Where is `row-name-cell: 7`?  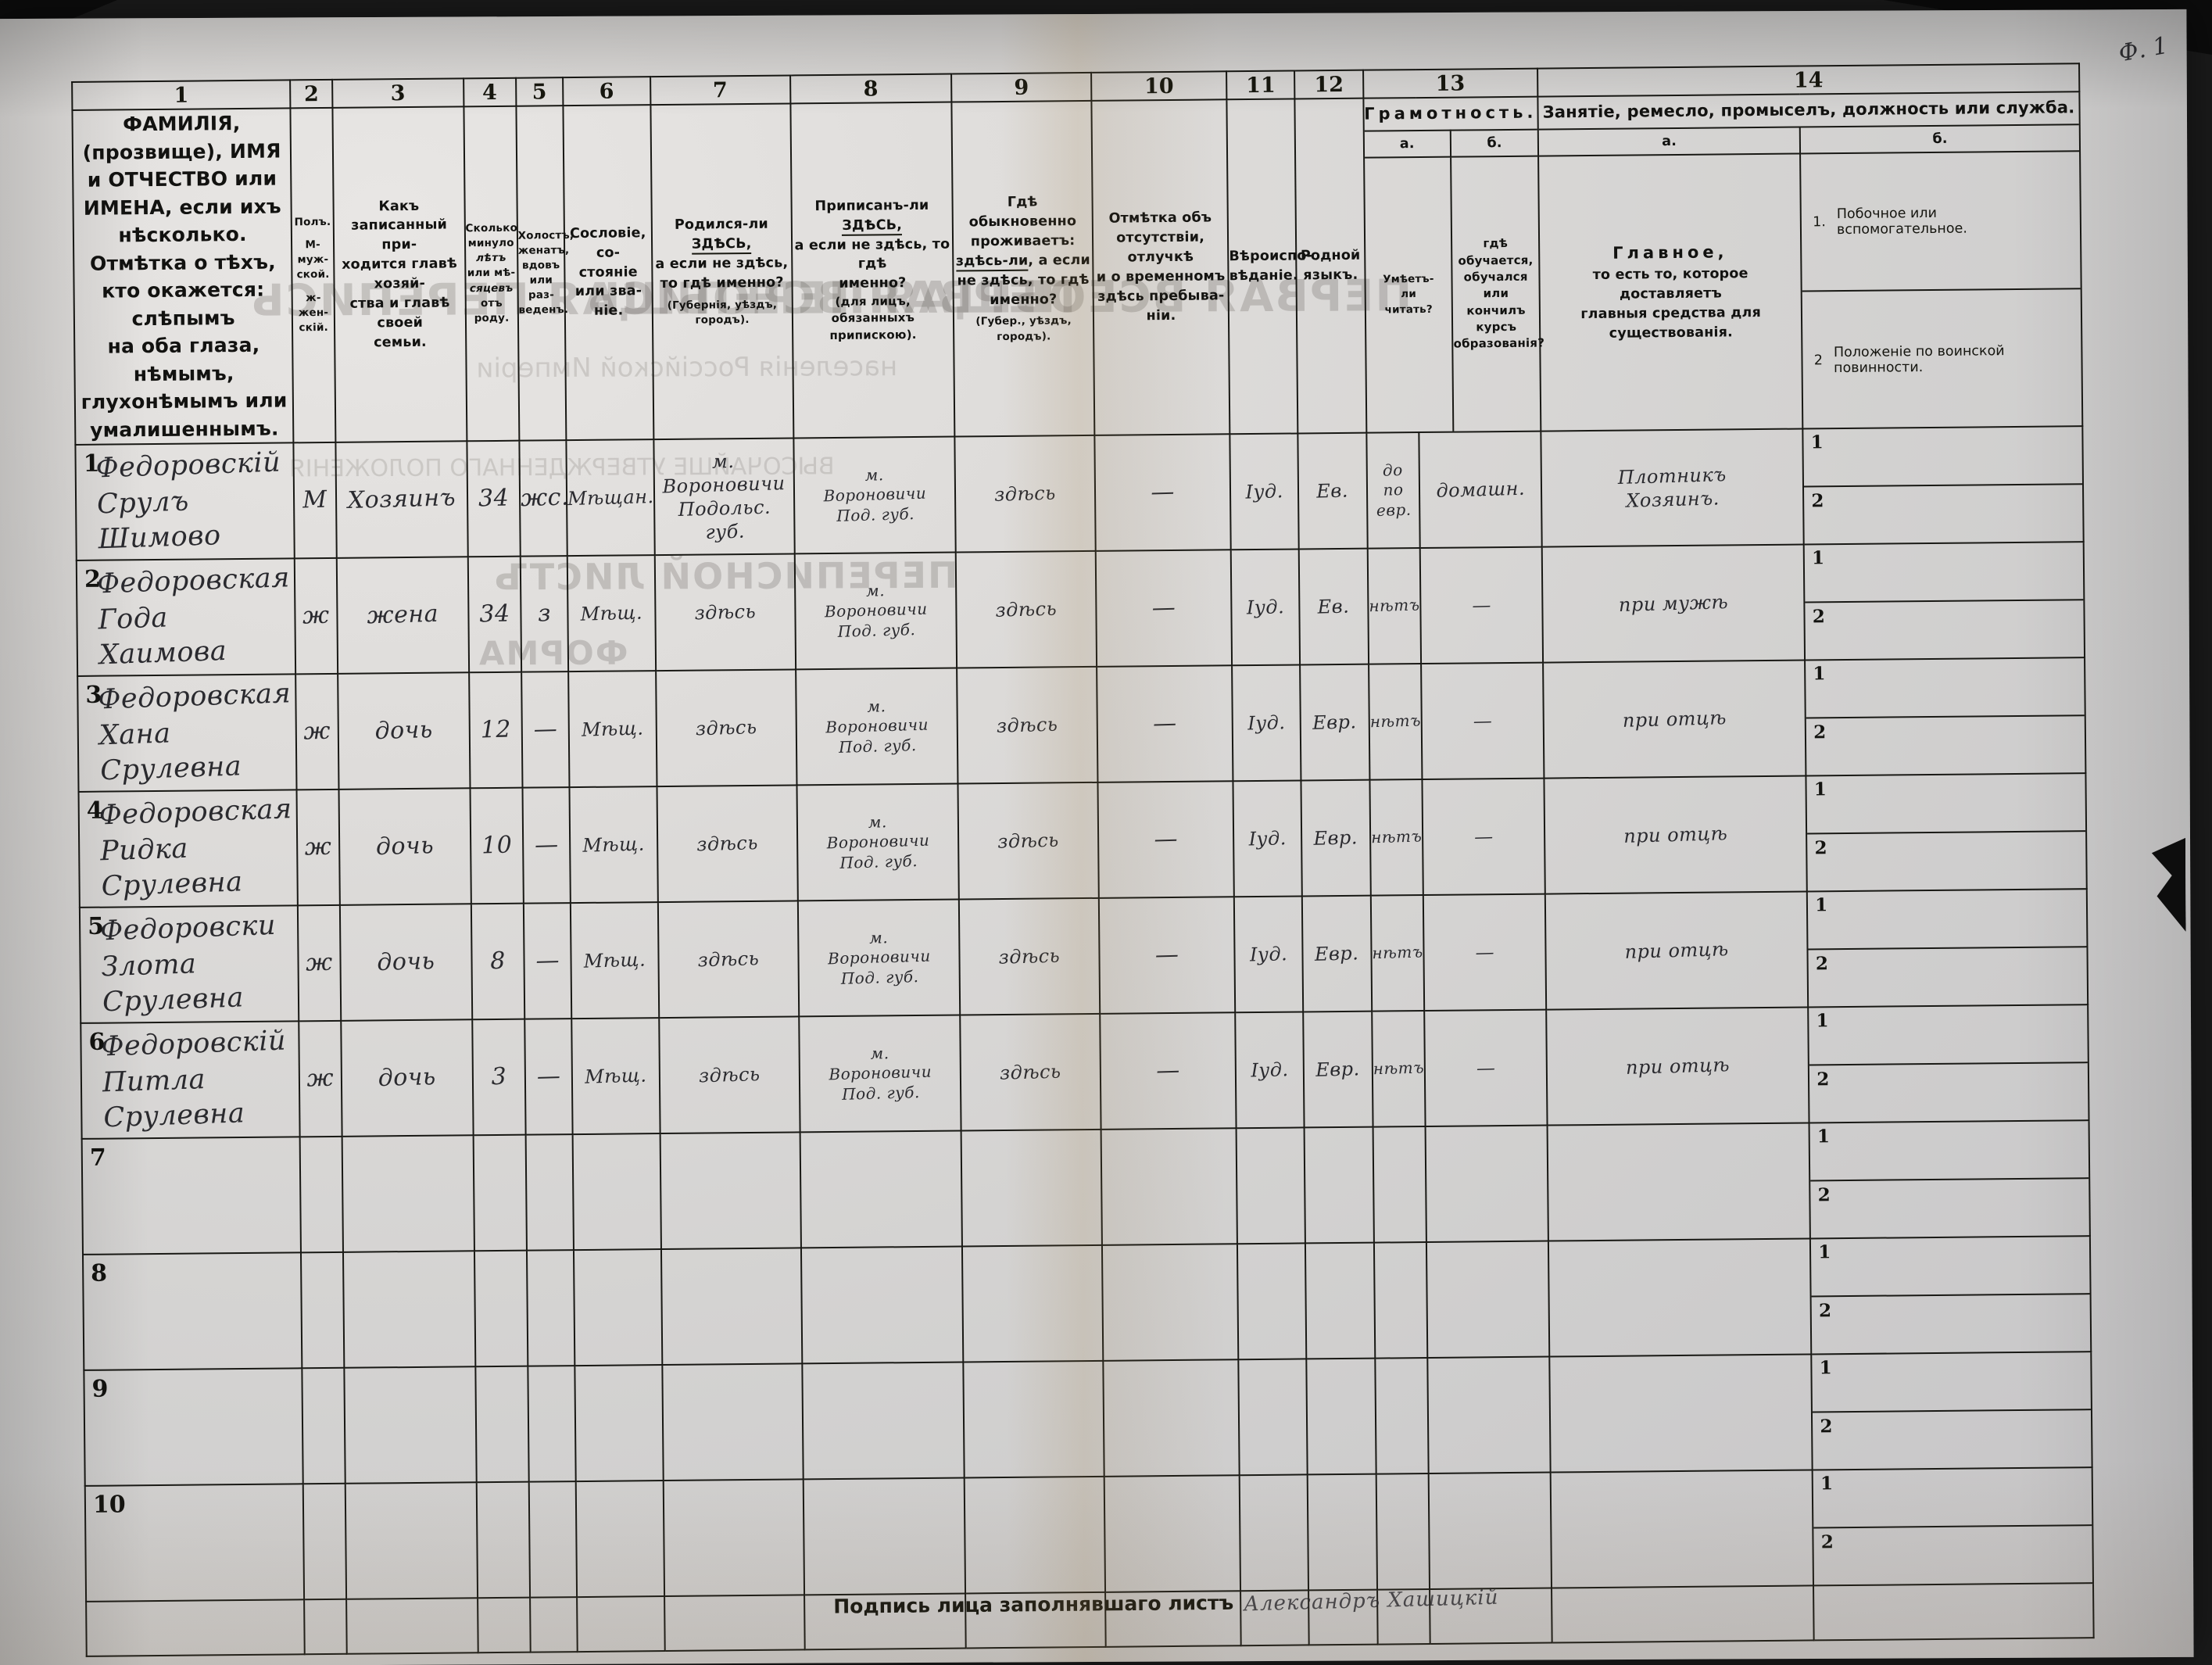
row-name-cell: 7 is located at coordinates (191, 1196).